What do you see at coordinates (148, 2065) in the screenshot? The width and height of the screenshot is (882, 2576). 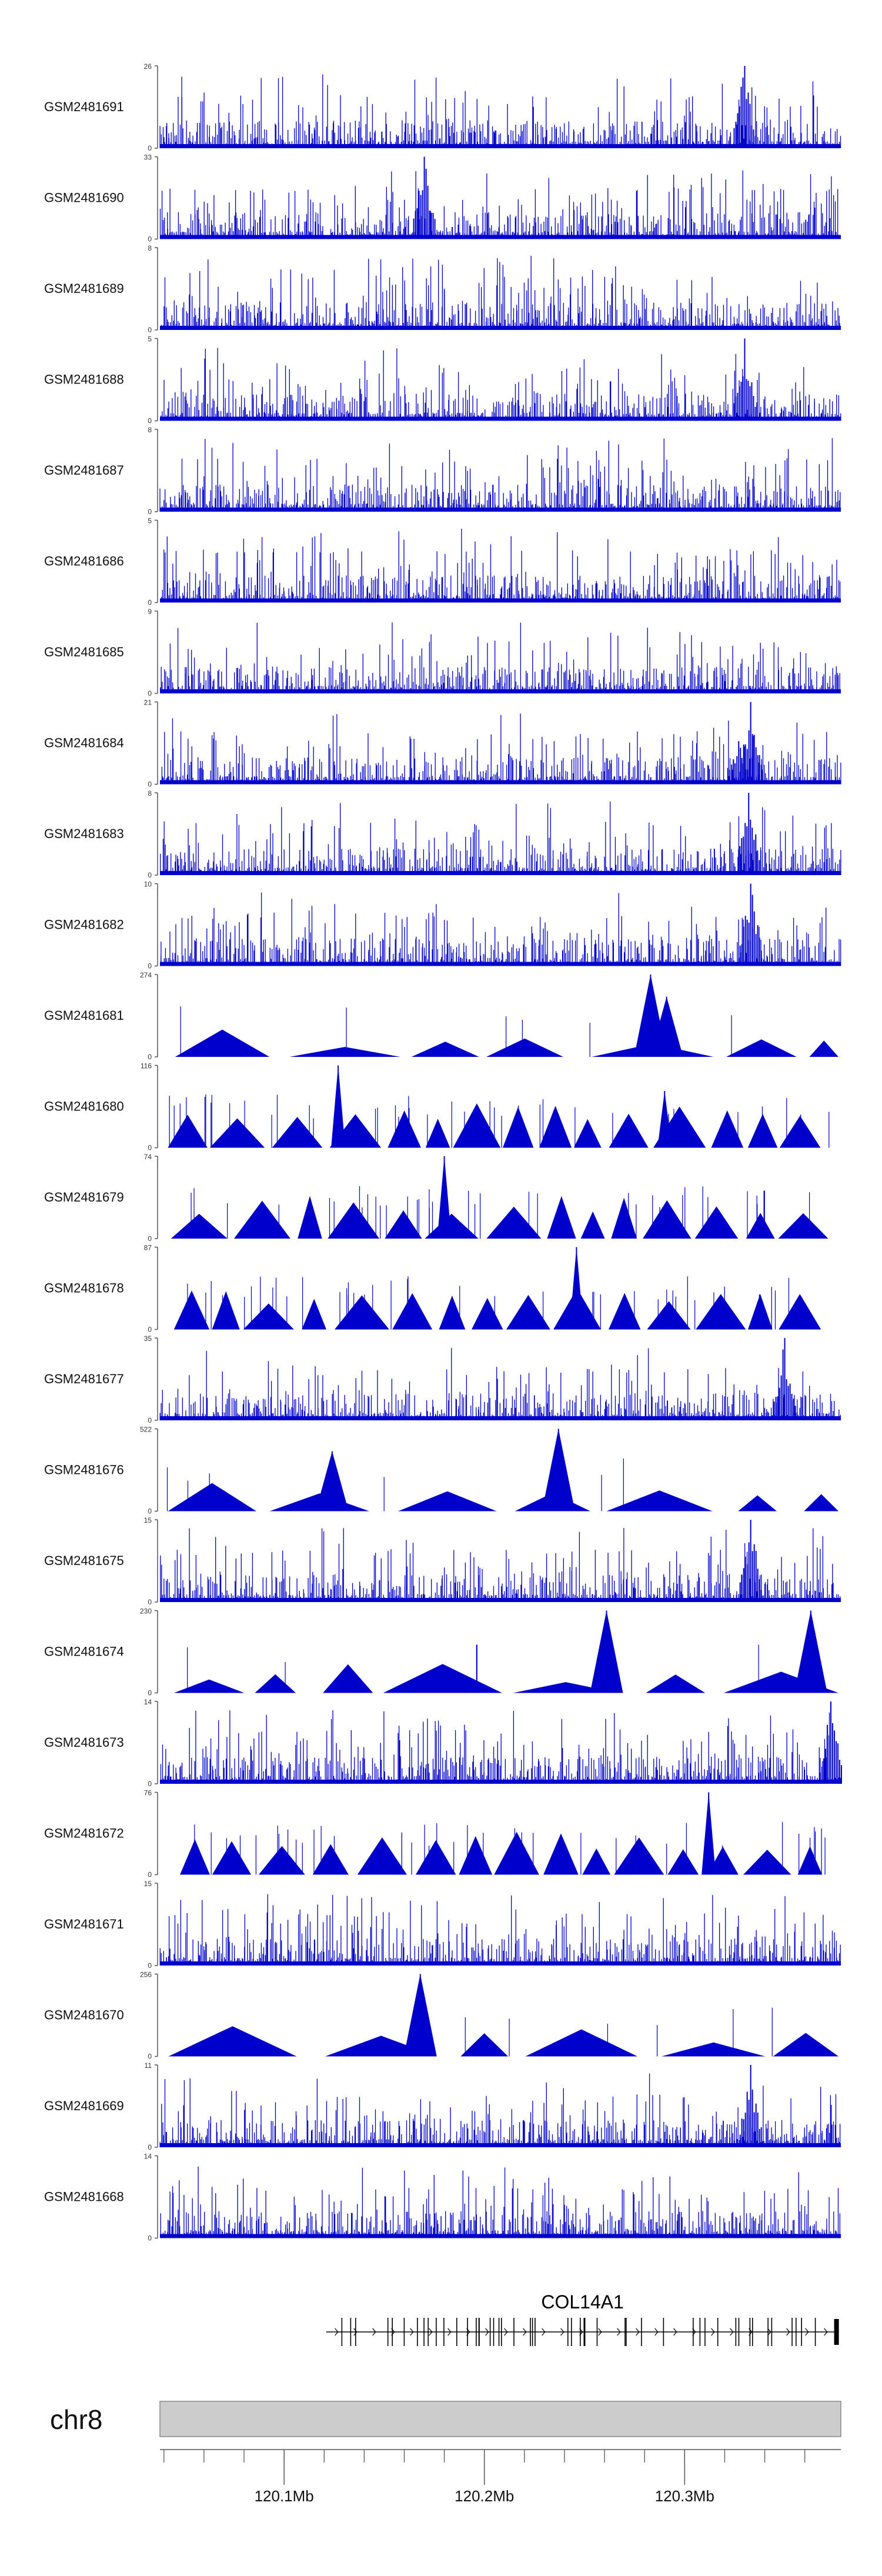 I see `y-max-label: 11` at bounding box center [148, 2065].